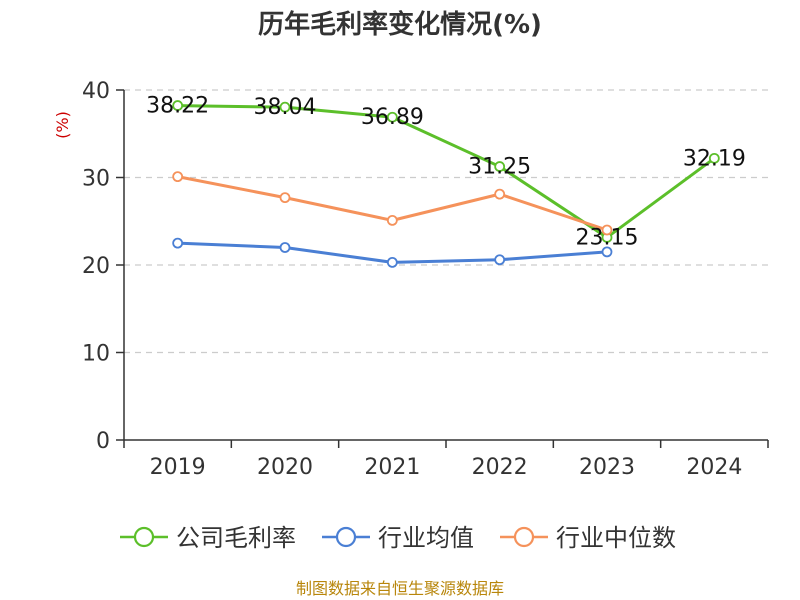  What do you see at coordinates (236, 538) in the screenshot?
I see `legend-label: 公司毛利率` at bounding box center [236, 538].